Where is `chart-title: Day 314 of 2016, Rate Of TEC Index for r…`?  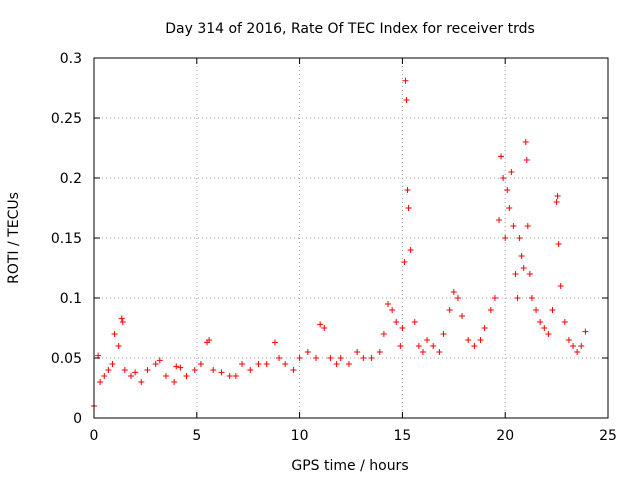 chart-title: Day 314 of 2016, Rate Of TEC Index for r… is located at coordinates (350, 29).